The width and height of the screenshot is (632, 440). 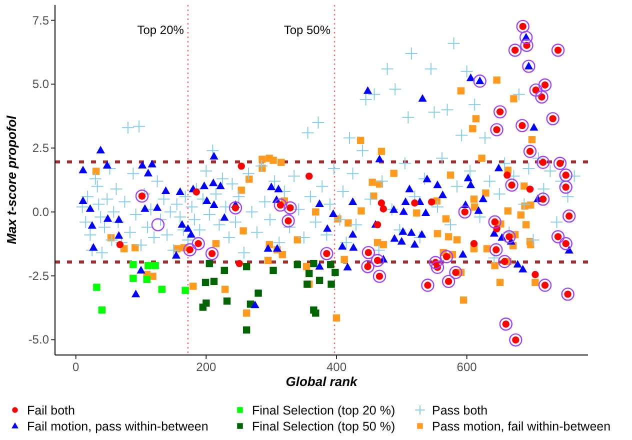 What do you see at coordinates (51, 411) in the screenshot?
I see `legend-label: Fail both` at bounding box center [51, 411].